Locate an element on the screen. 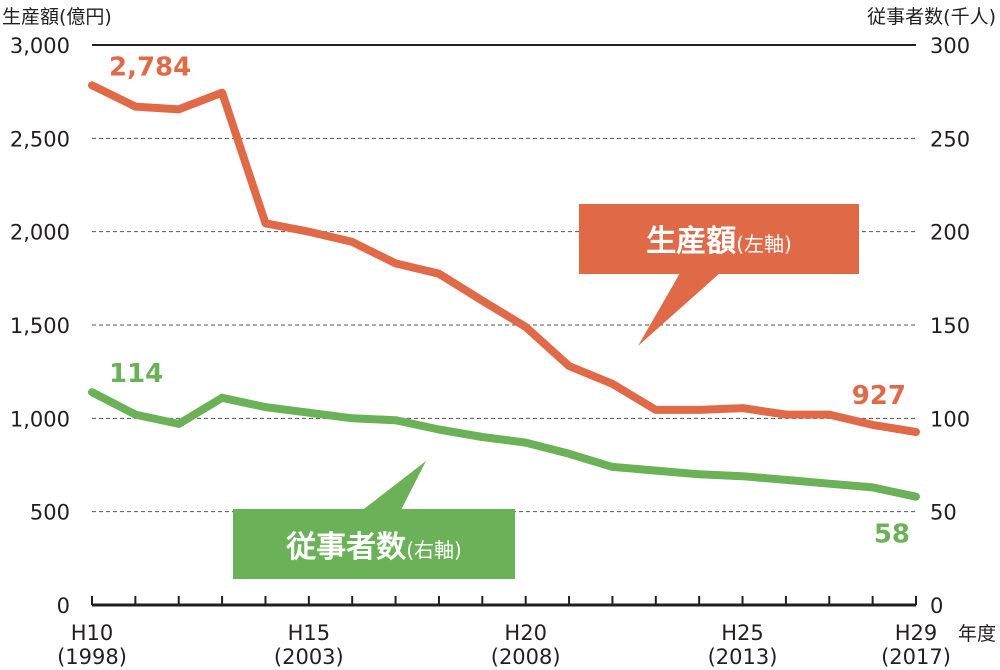  left-tick-label: 500 is located at coordinates (50, 513).